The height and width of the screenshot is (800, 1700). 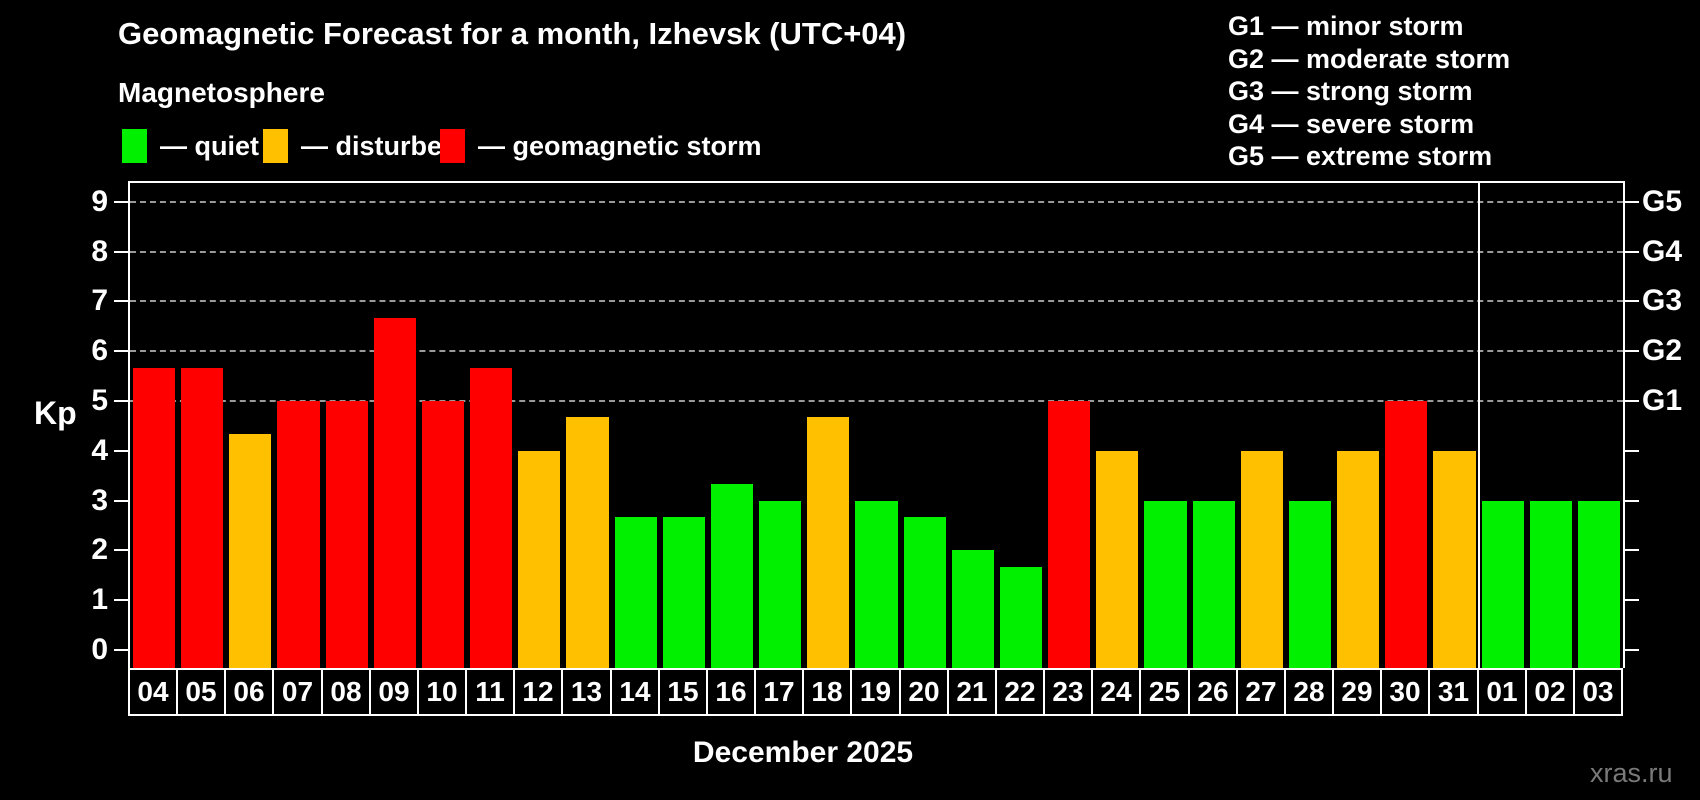 What do you see at coordinates (1261, 692) in the screenshot?
I see `day-label-27: 27` at bounding box center [1261, 692].